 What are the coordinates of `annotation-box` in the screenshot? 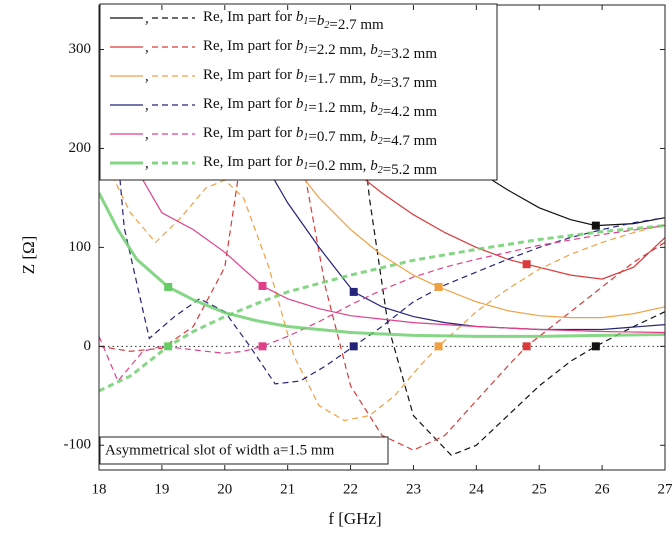 It's located at (244, 450).